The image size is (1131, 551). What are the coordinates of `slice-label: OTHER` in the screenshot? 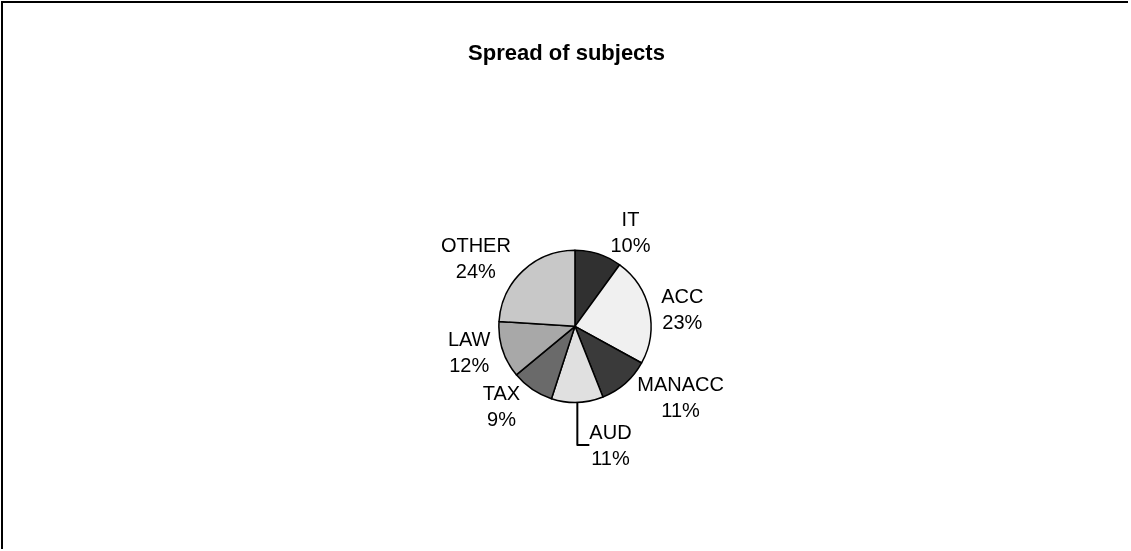 It's located at (475, 245).